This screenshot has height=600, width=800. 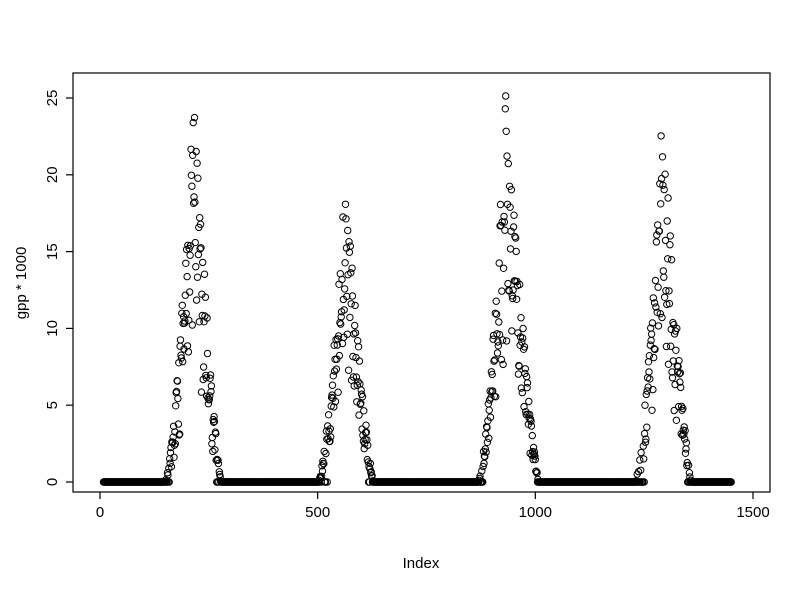 I want to click on y-tick-label: 10, so click(x=52, y=328).